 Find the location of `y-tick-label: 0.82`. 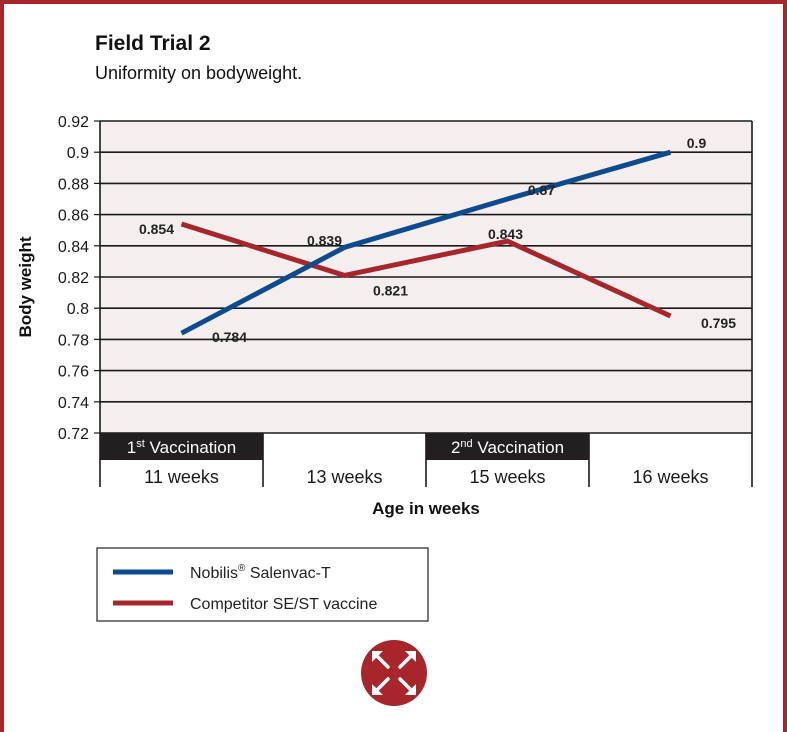

y-tick-label: 0.82 is located at coordinates (73, 278).